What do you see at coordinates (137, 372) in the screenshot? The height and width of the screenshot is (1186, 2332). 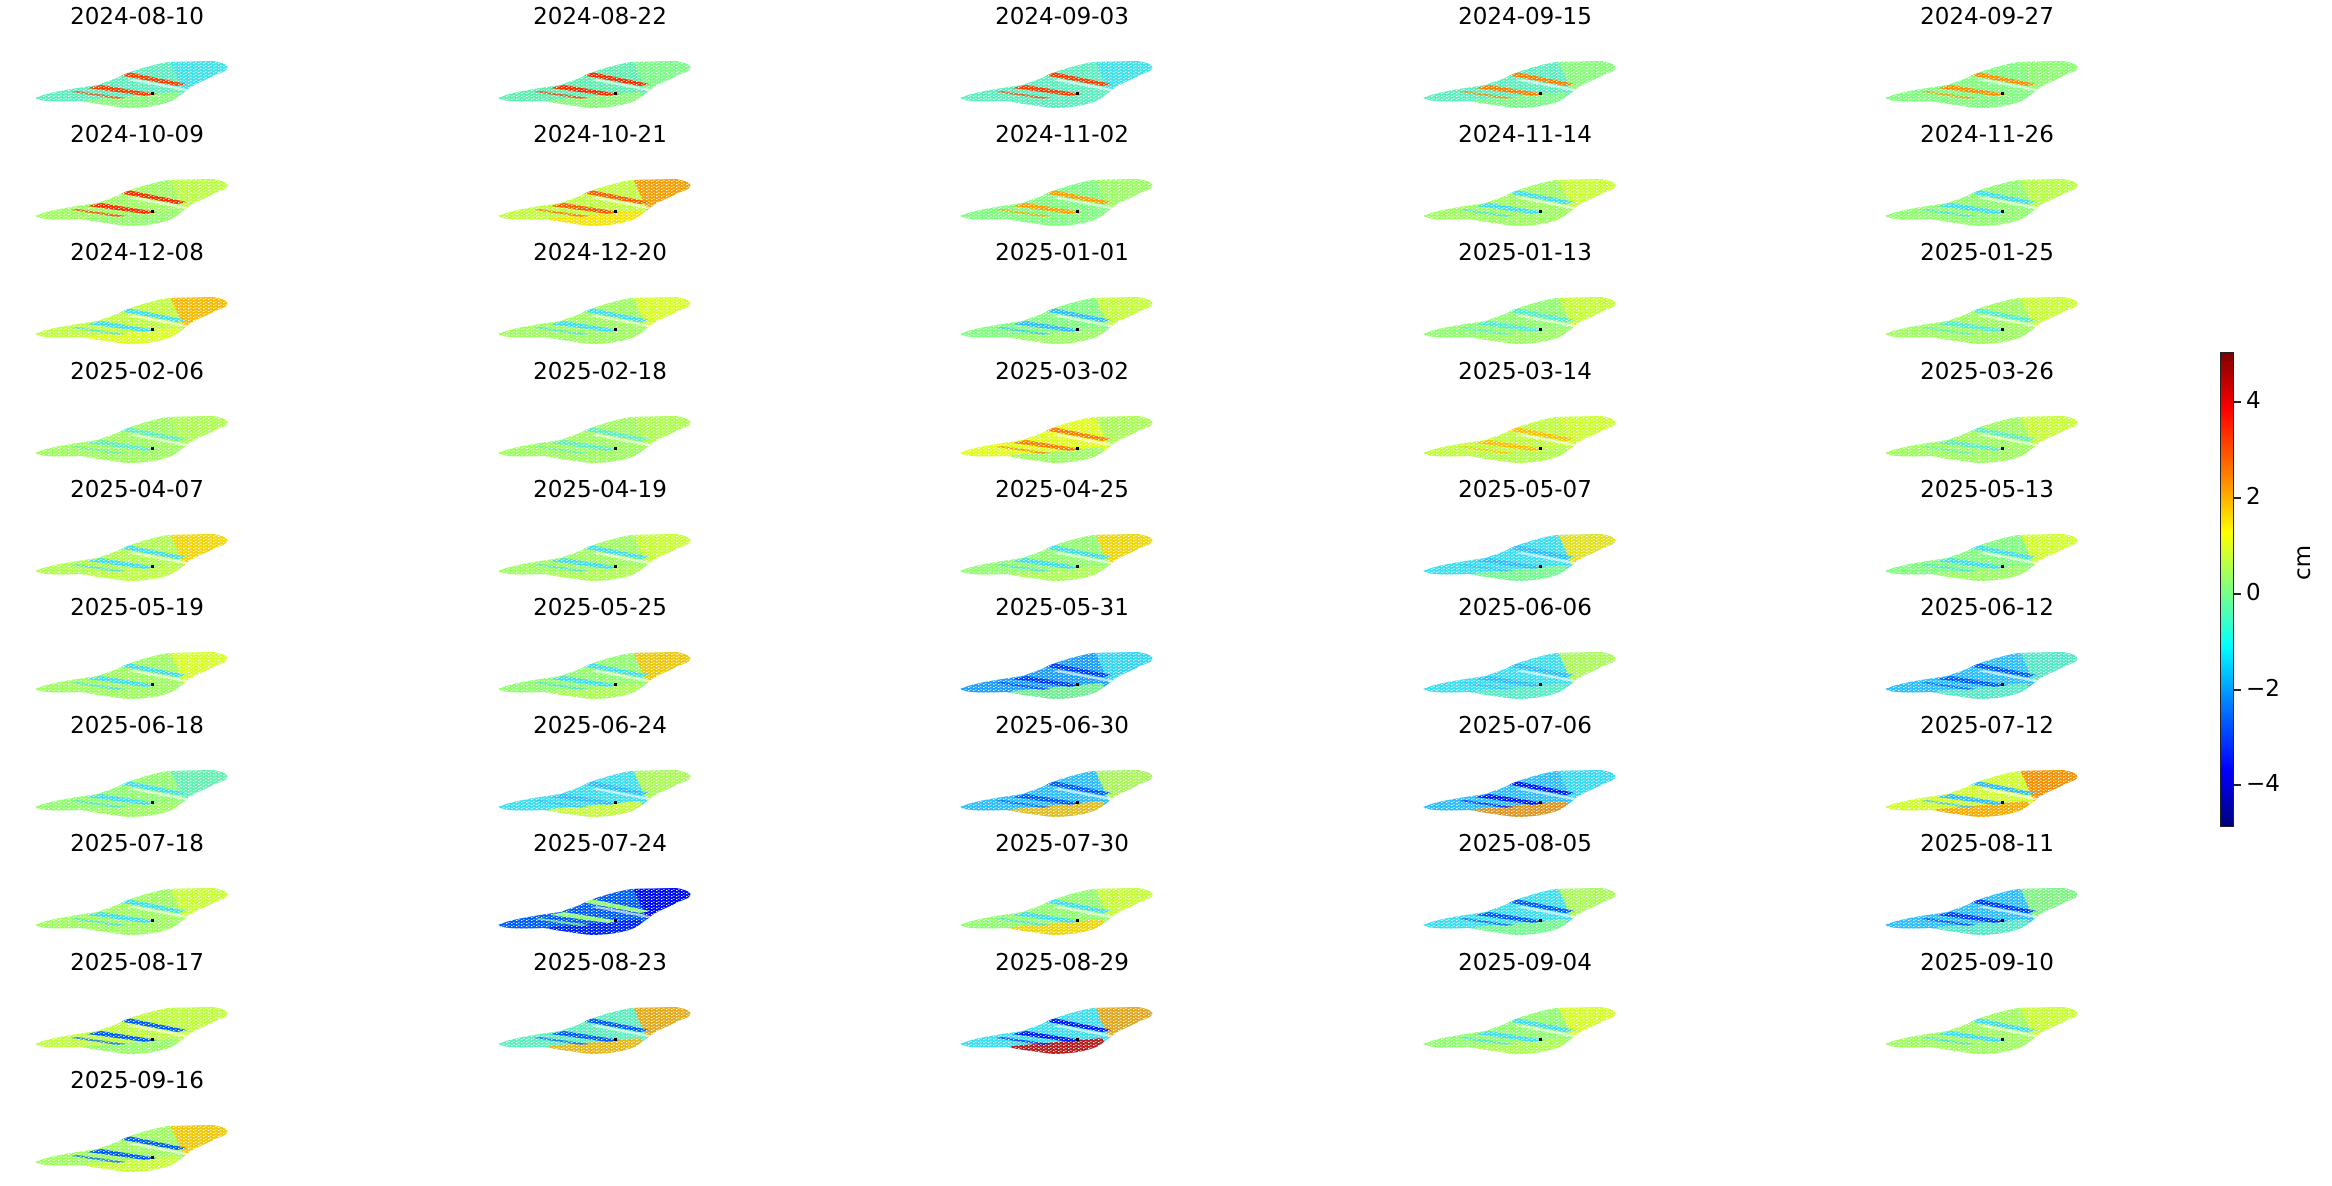 I see `panel-title: 2025-02-06` at bounding box center [137, 372].